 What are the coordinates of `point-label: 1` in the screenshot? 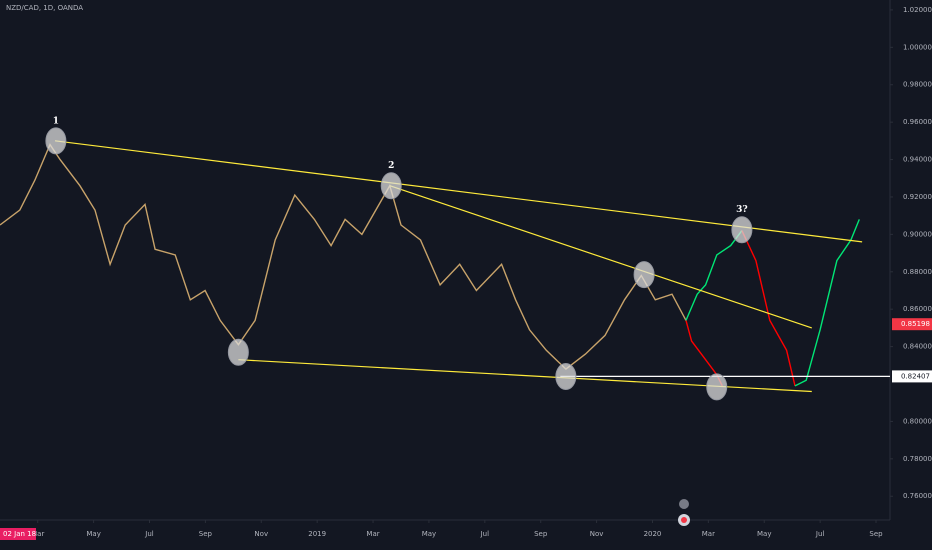 It's located at (56, 121).